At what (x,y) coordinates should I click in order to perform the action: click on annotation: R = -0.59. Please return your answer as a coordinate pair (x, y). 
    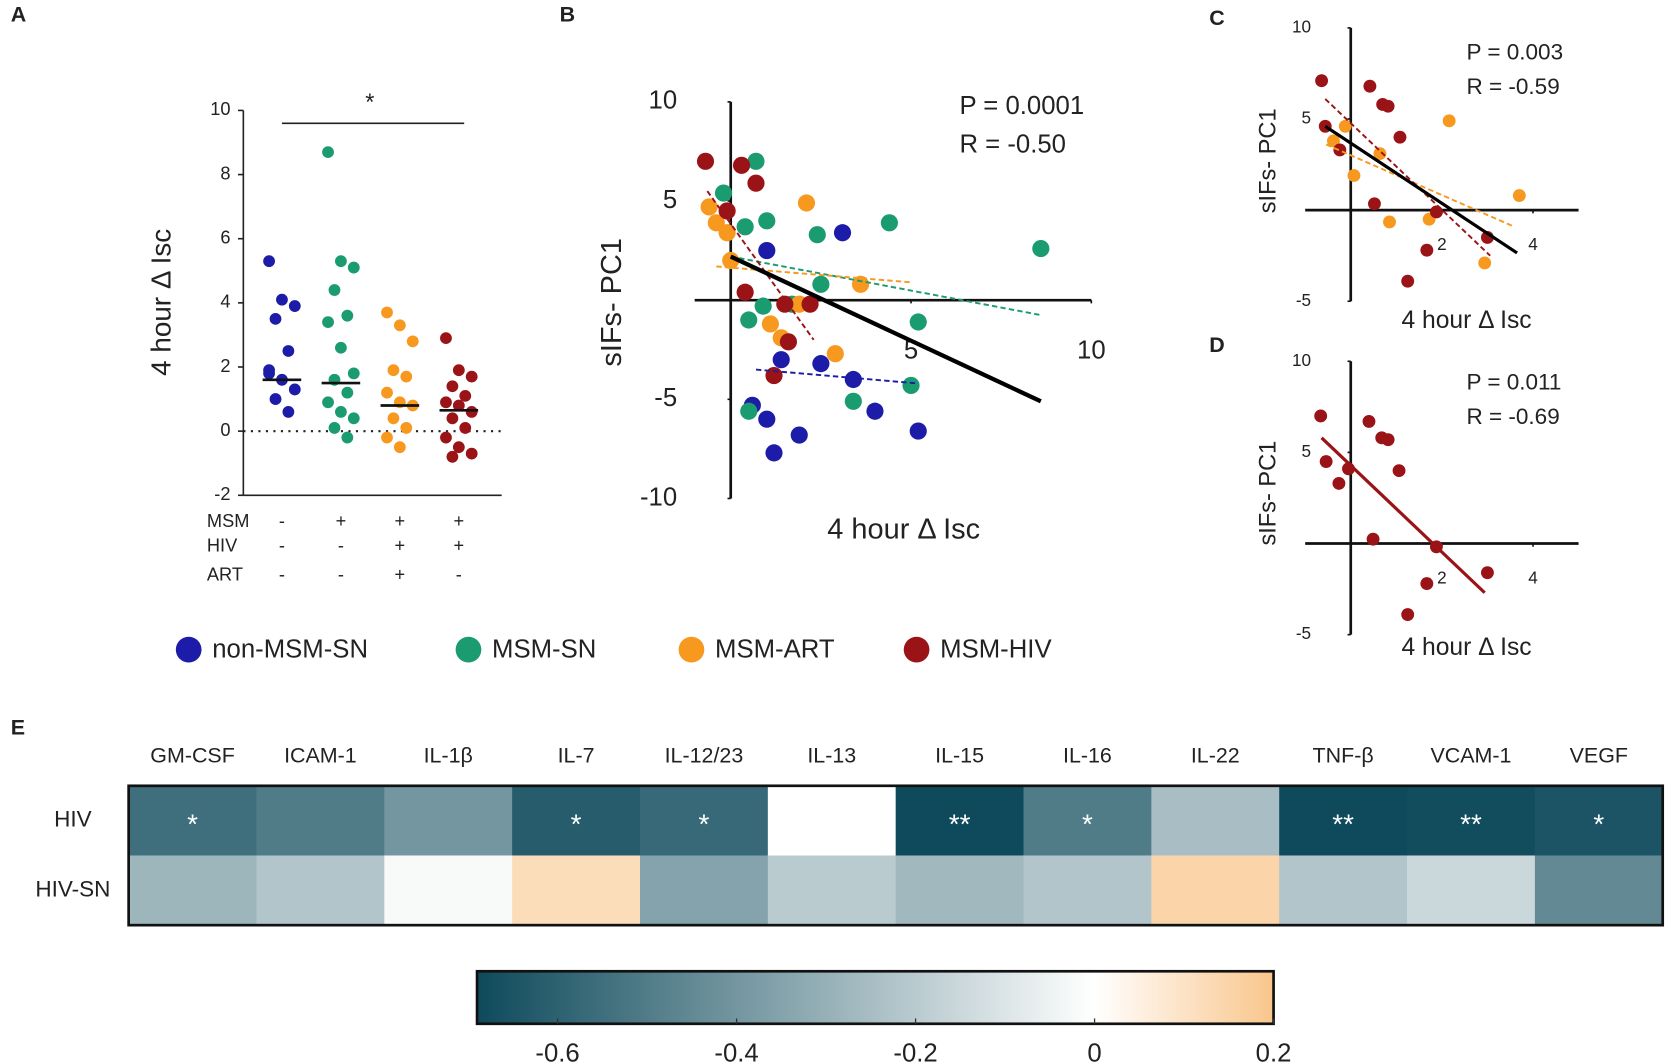
    Looking at the image, I should click on (1513, 86).